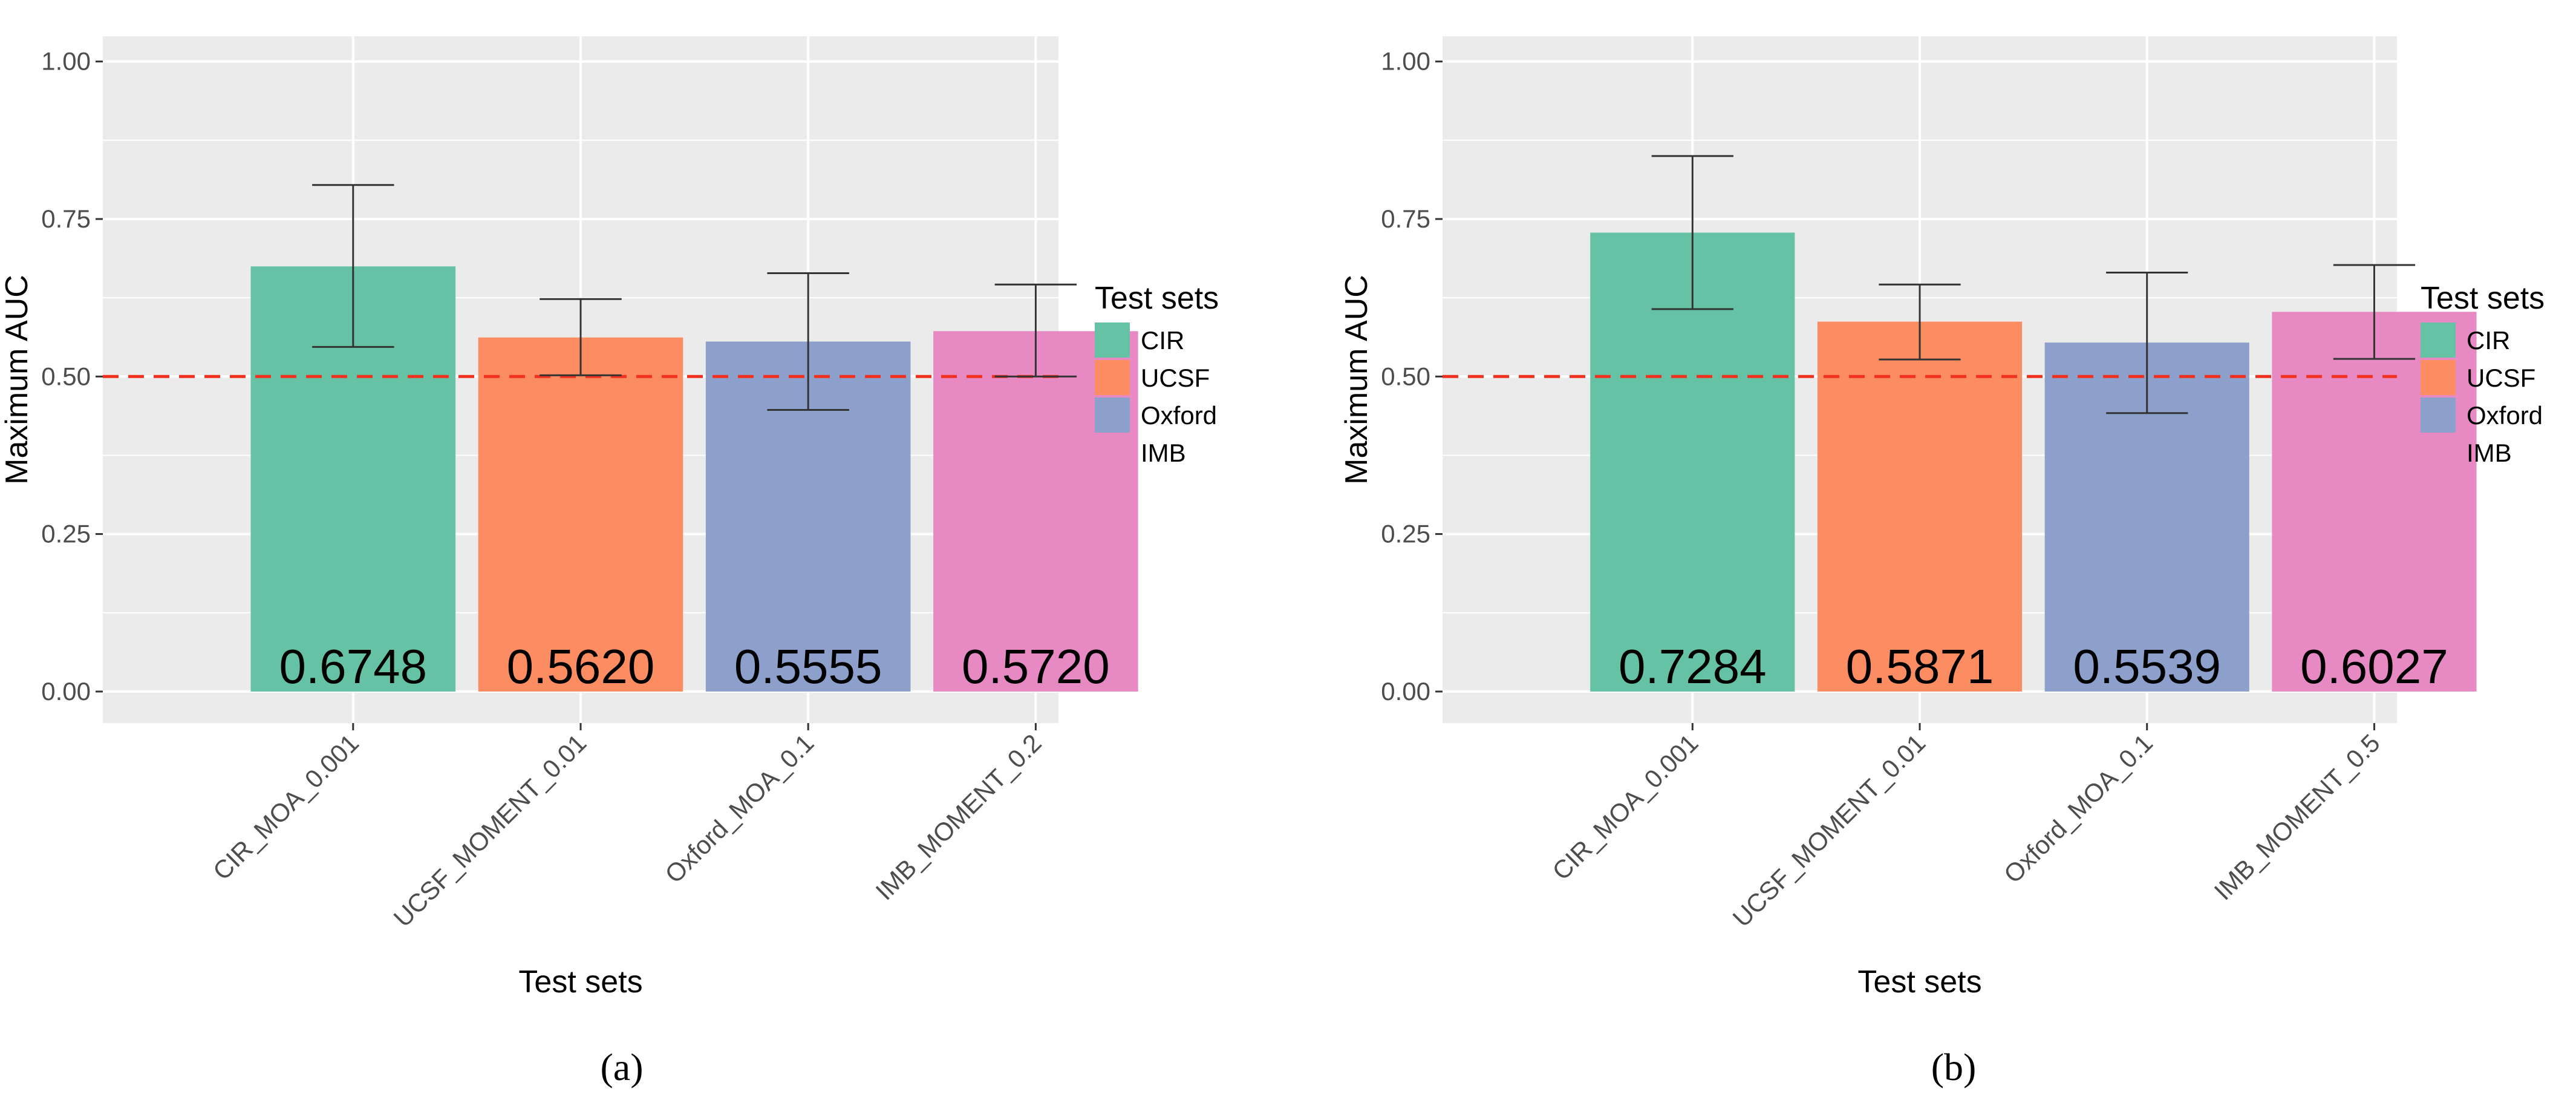  Describe the element at coordinates (2147, 666) in the screenshot. I see `bar-value-label: 0.5539` at that location.